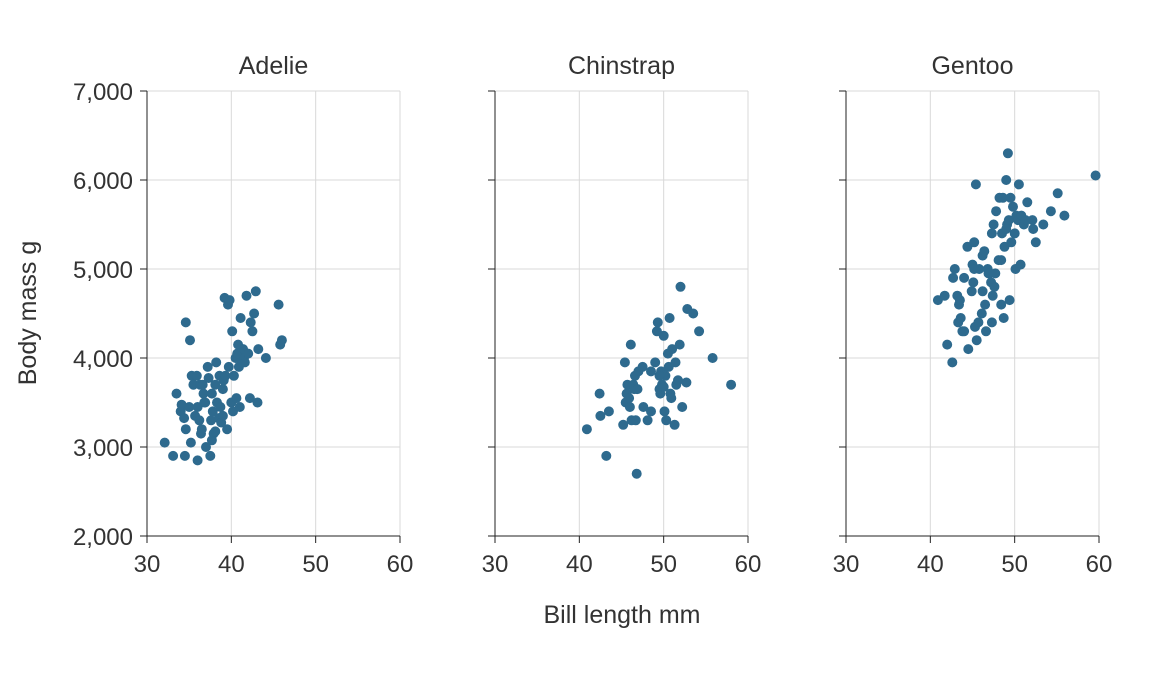 This screenshot has height=677, width=1152. What do you see at coordinates (103, 92) in the screenshot?
I see `y-tick-label: 7,000` at bounding box center [103, 92].